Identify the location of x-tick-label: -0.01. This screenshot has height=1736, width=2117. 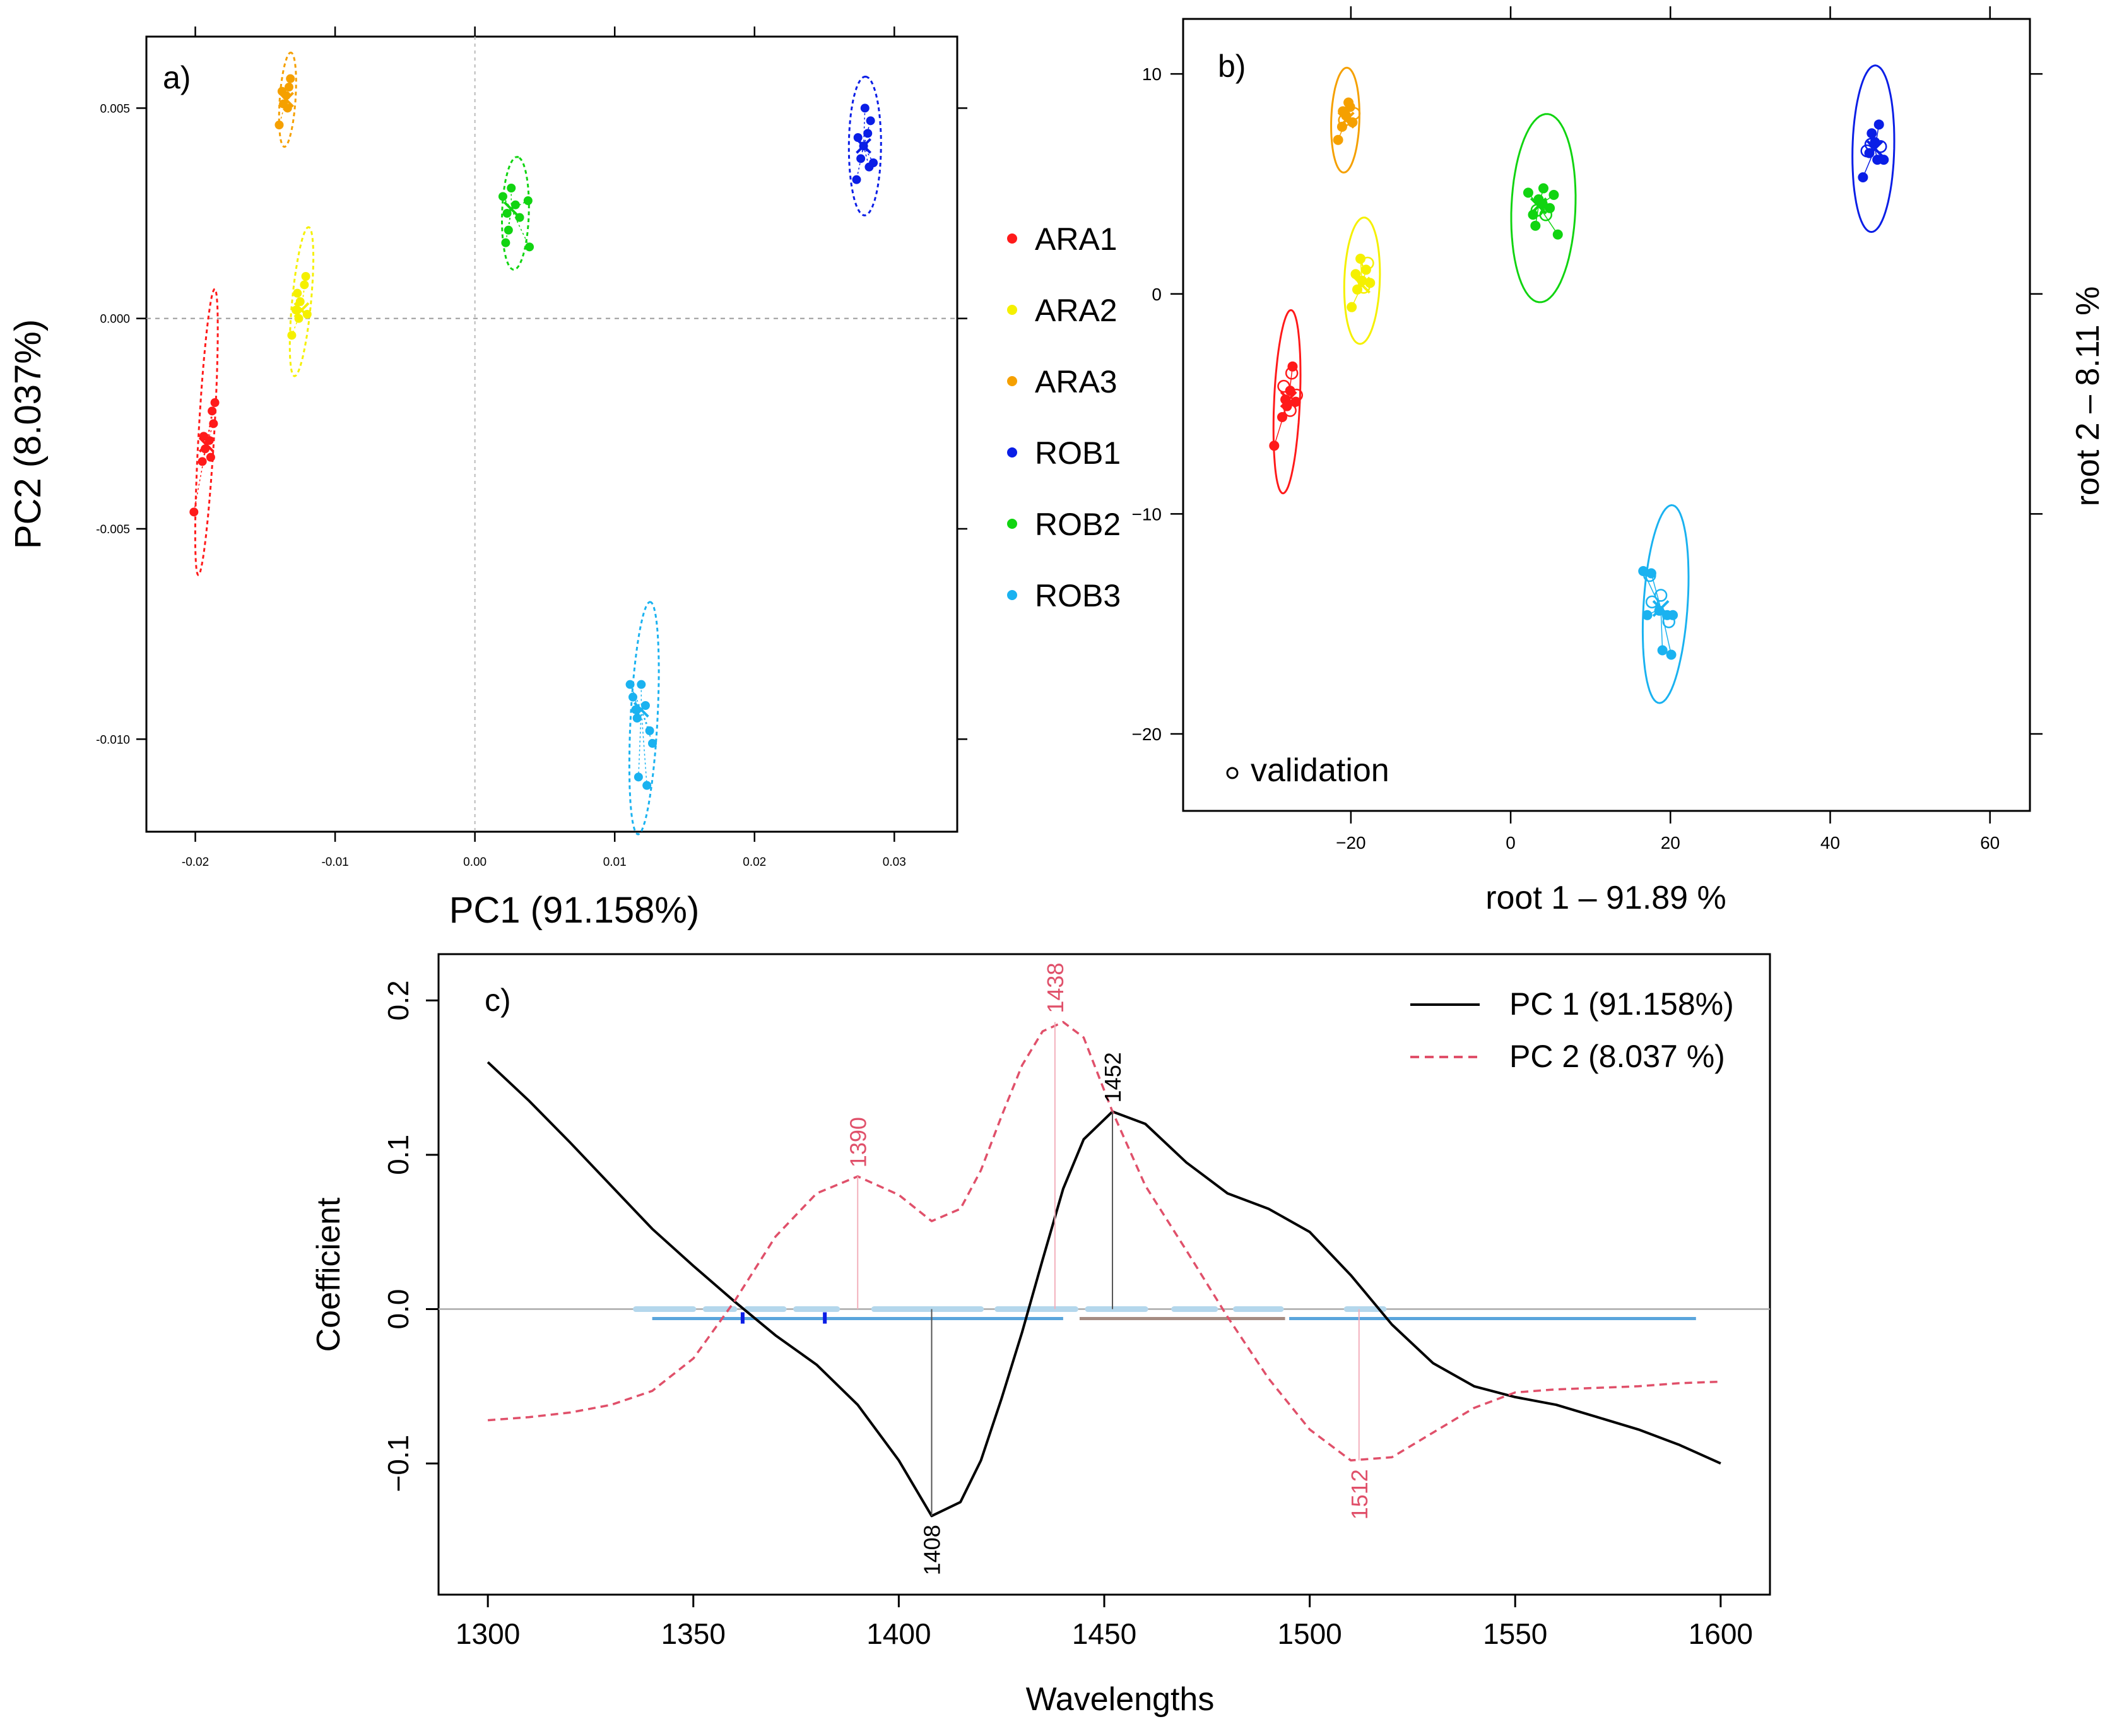
(334, 863).